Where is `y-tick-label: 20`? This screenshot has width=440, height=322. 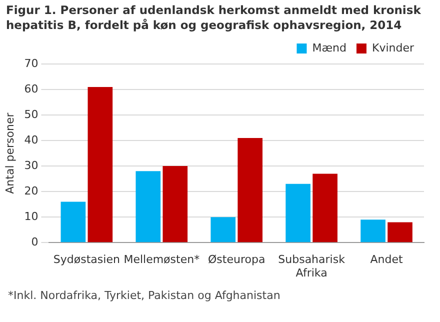 y-tick-label: 20 is located at coordinates (31, 191).